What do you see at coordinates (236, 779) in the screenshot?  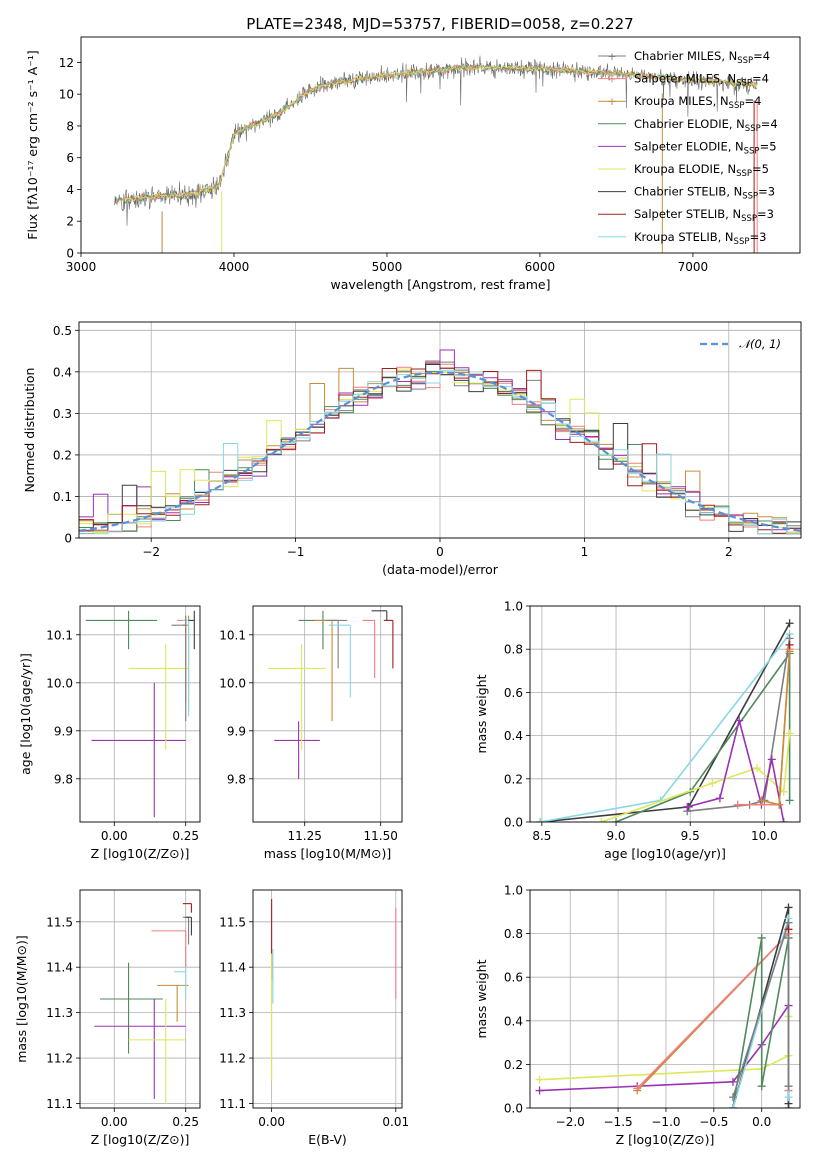 I see `y-tick-label: 9.8` at bounding box center [236, 779].